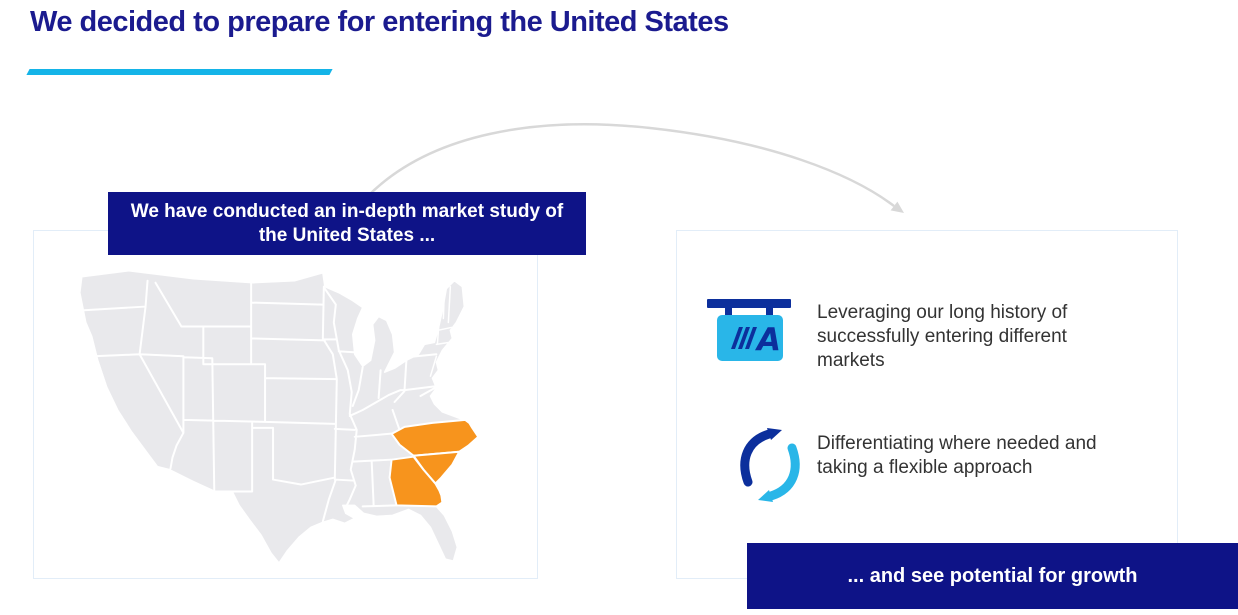  Describe the element at coordinates (258, 401) in the screenshot. I see `state-borders` at that location.